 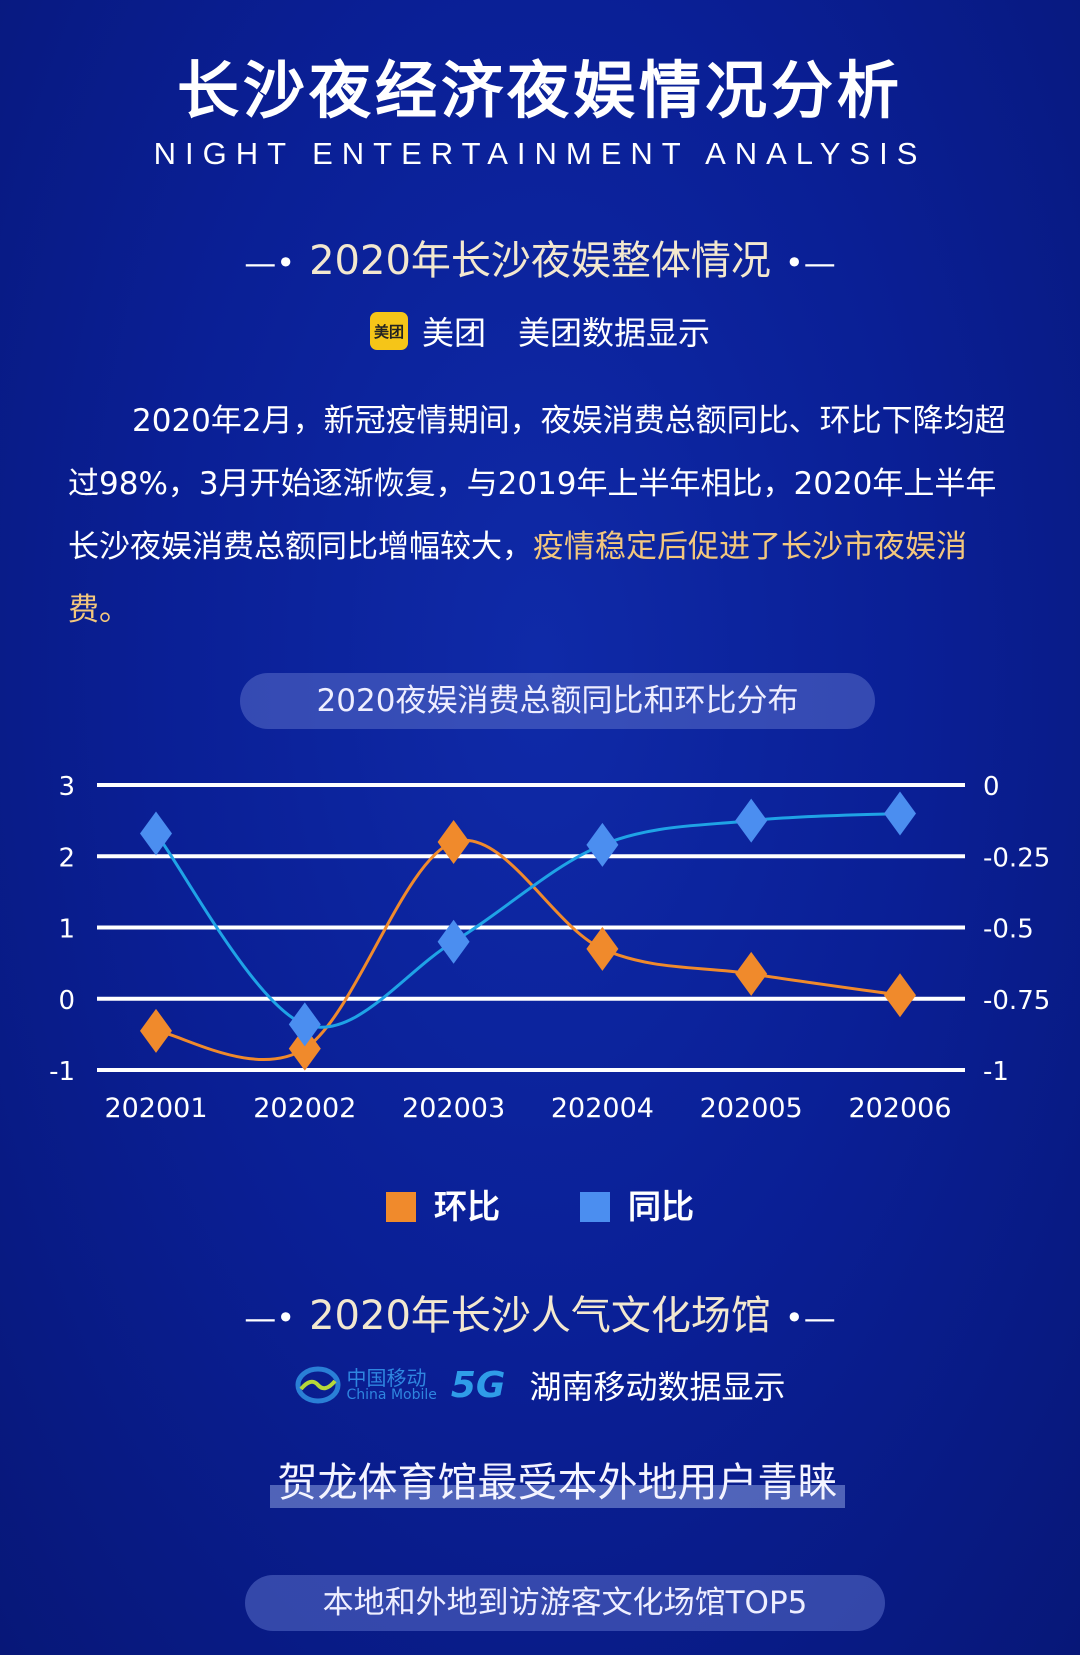 What do you see at coordinates (540, 1204) in the screenshot?
I see `chart-legend: 环比 同比` at bounding box center [540, 1204].